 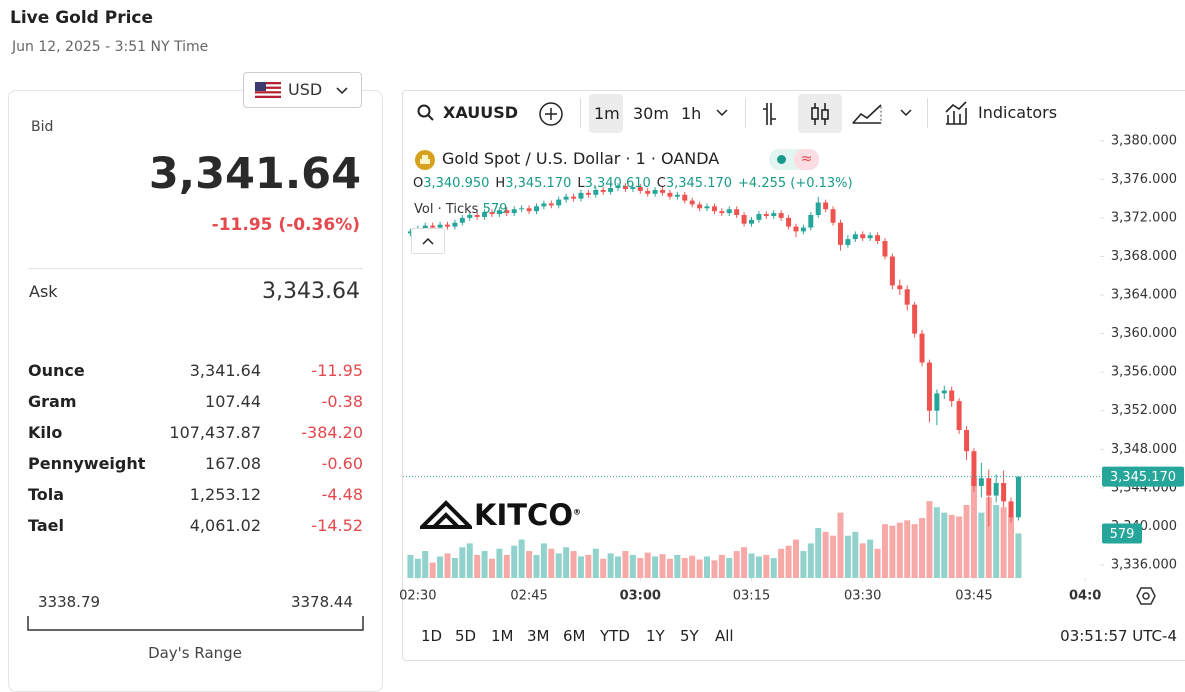 I want to click on unit: Pennyweight, so click(x=87, y=463).